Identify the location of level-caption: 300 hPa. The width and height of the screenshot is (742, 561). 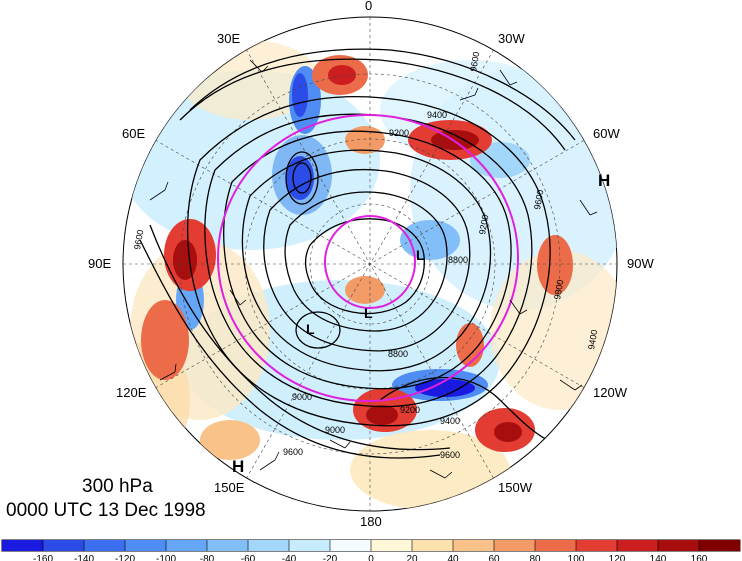
(117, 486).